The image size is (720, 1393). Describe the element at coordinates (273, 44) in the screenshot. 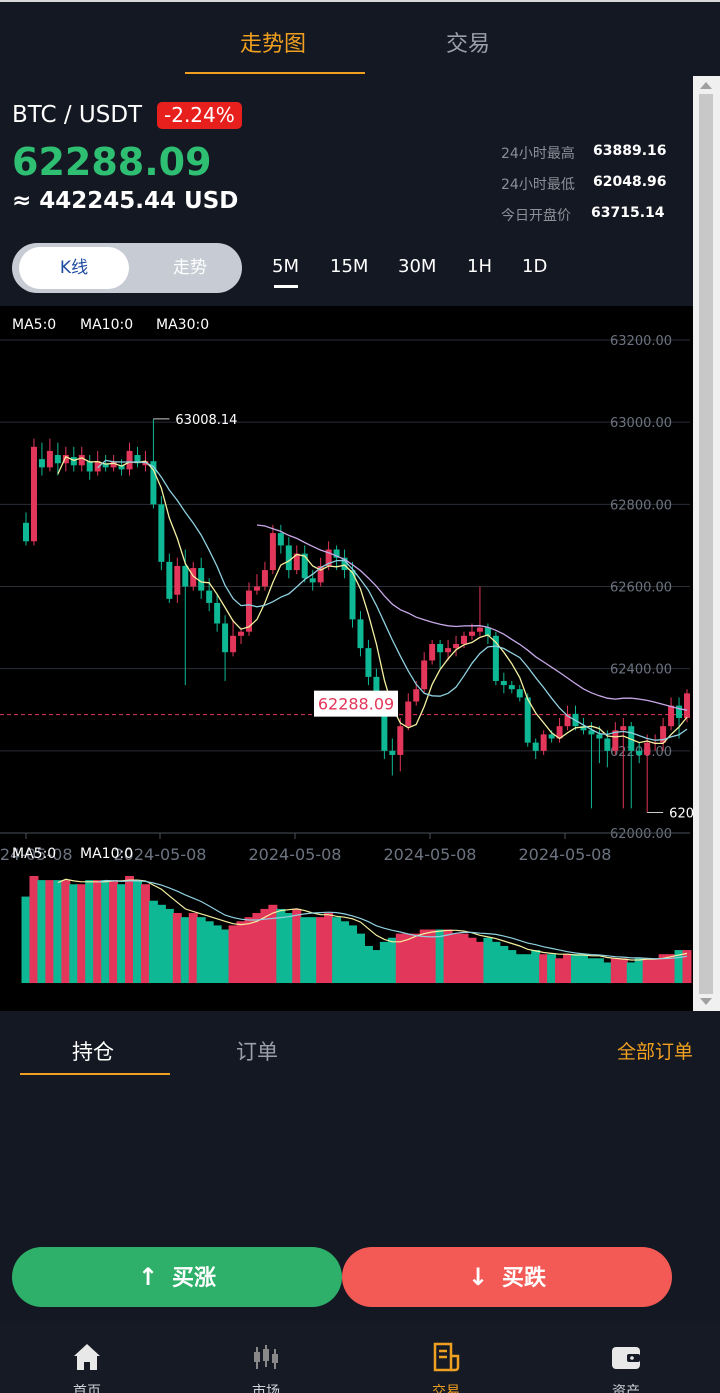

I see `tab-chart: 走势图` at that location.